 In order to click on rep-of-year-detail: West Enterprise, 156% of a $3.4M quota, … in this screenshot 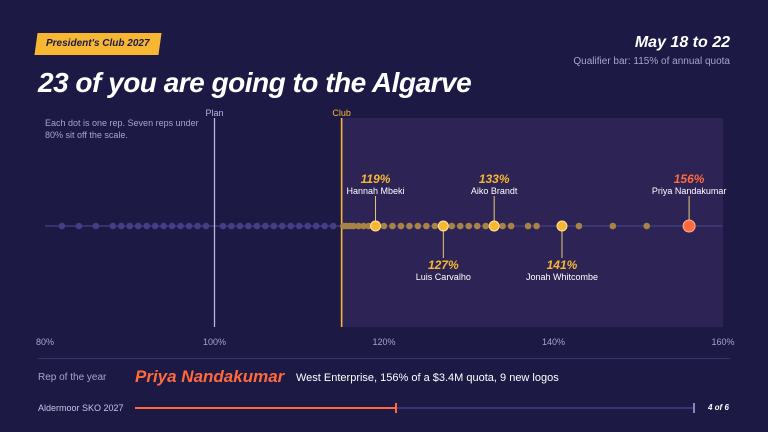, I will do `click(427, 378)`.